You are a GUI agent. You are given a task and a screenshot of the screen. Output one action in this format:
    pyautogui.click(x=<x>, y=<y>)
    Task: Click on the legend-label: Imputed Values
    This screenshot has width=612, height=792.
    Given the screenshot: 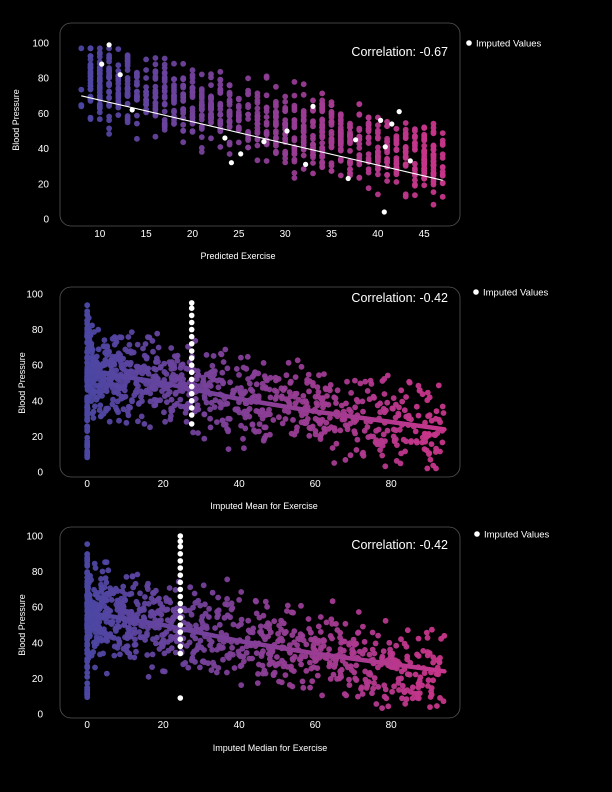 What is the action you would take?
    pyautogui.click(x=516, y=293)
    